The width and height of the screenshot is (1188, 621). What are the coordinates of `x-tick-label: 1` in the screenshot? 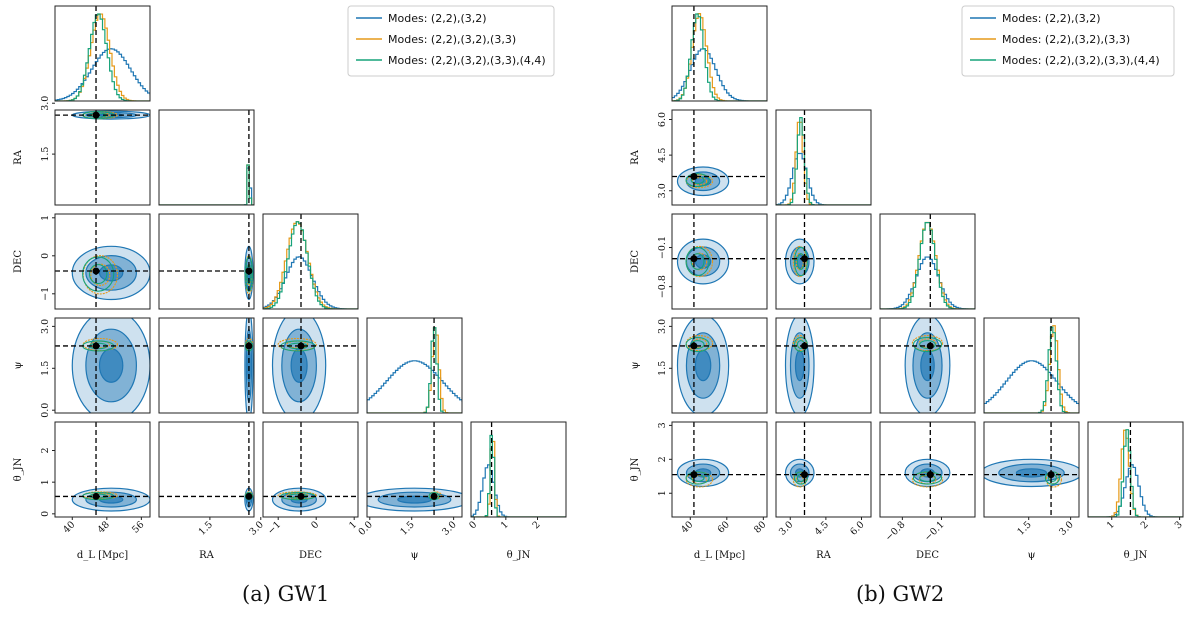 It's located at (1111, 525).